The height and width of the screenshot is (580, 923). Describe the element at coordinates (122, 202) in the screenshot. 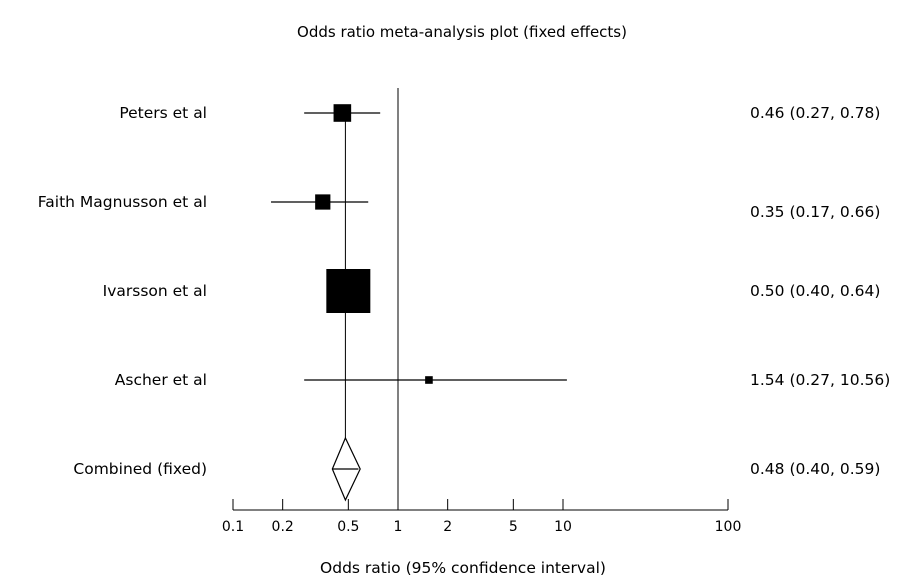

I see `study-label: Faith Magnusson et al` at that location.